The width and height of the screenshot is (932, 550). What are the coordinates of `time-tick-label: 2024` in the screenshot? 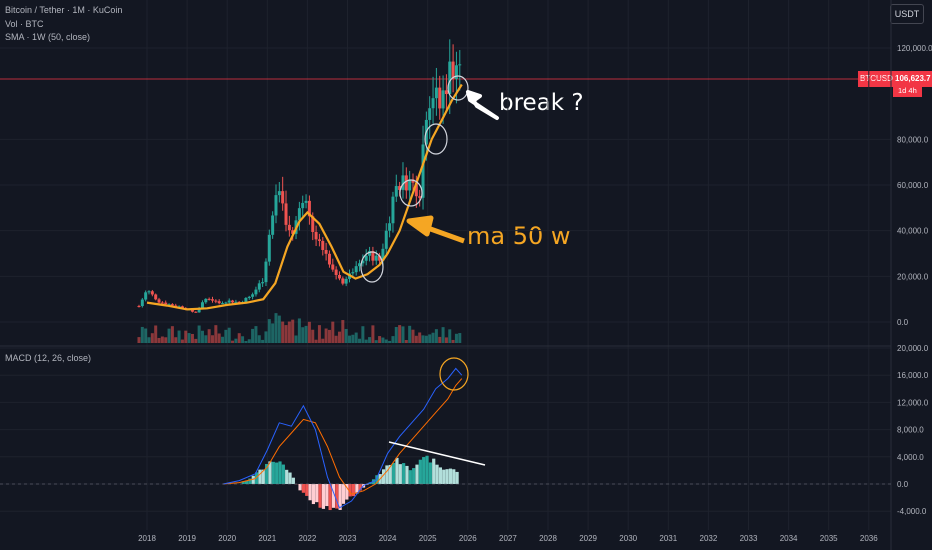 It's located at (388, 538).